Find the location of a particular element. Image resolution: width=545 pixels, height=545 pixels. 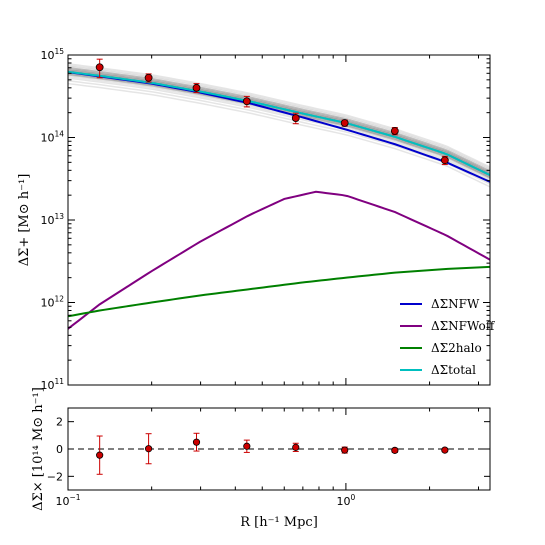

legend-label: ΔΣNFWoff is located at coordinates (463, 326).